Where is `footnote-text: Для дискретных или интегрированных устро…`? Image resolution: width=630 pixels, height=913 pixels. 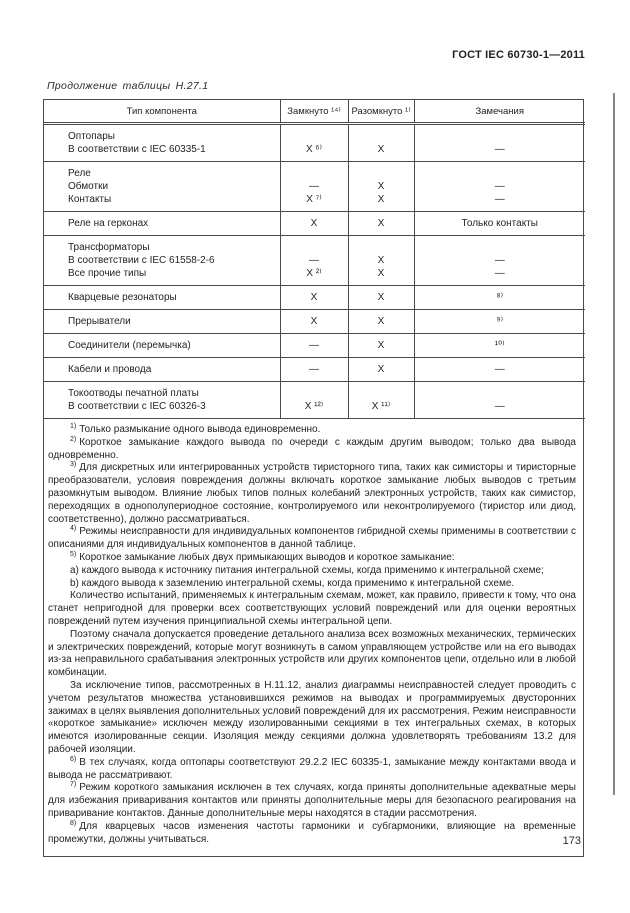 footnote-text: Для дискретных или интегрированных устро… is located at coordinates (312, 493).